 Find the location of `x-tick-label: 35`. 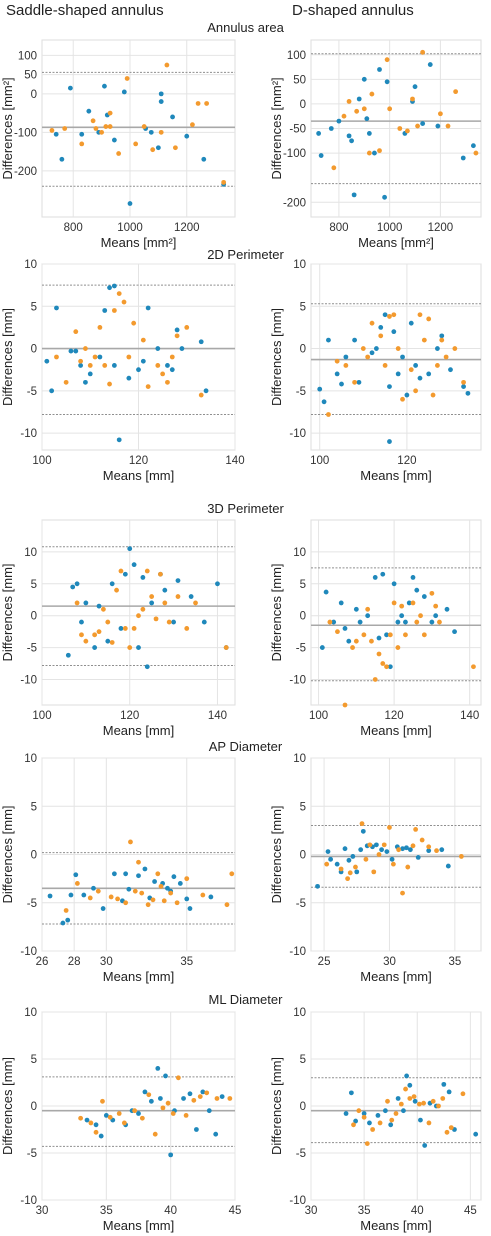

x-tick-label: 35 is located at coordinates (454, 962).